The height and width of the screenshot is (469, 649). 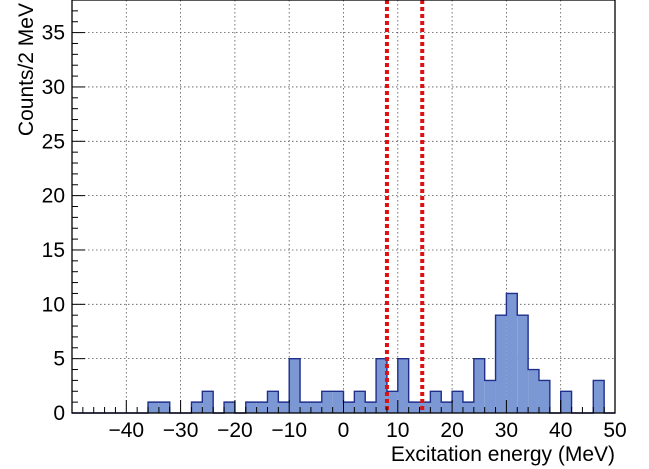 What do you see at coordinates (397, 430) in the screenshot?
I see `x-tick-label: 10` at bounding box center [397, 430].